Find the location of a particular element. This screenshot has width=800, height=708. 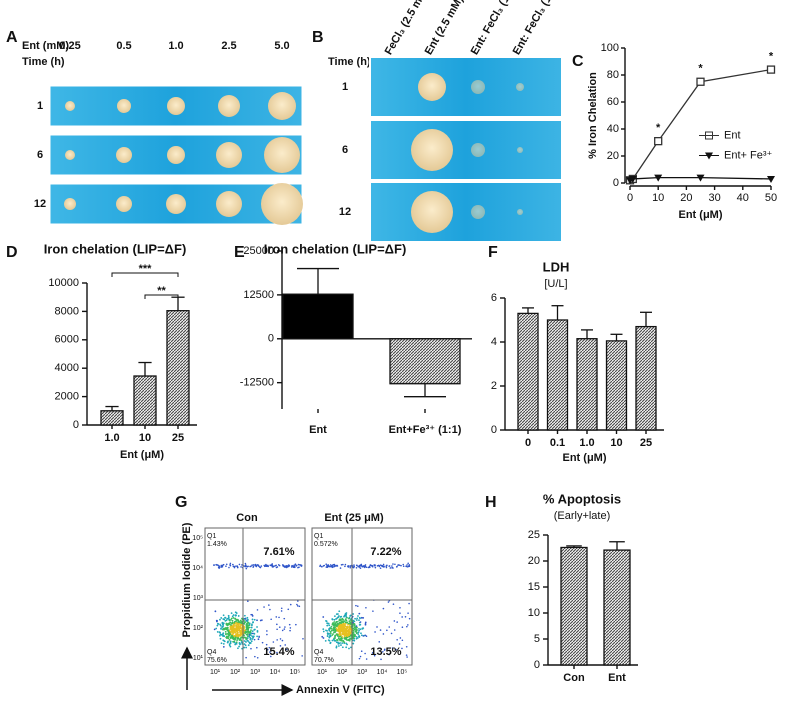

y-tick-label: 12500 is located at coordinates (258, 295).